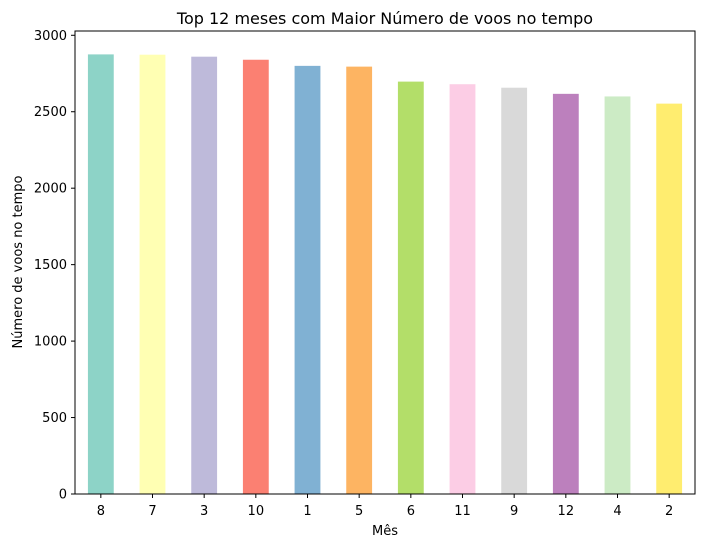 The image size is (704, 548). I want to click on x-tick-label: 8, so click(101, 511).